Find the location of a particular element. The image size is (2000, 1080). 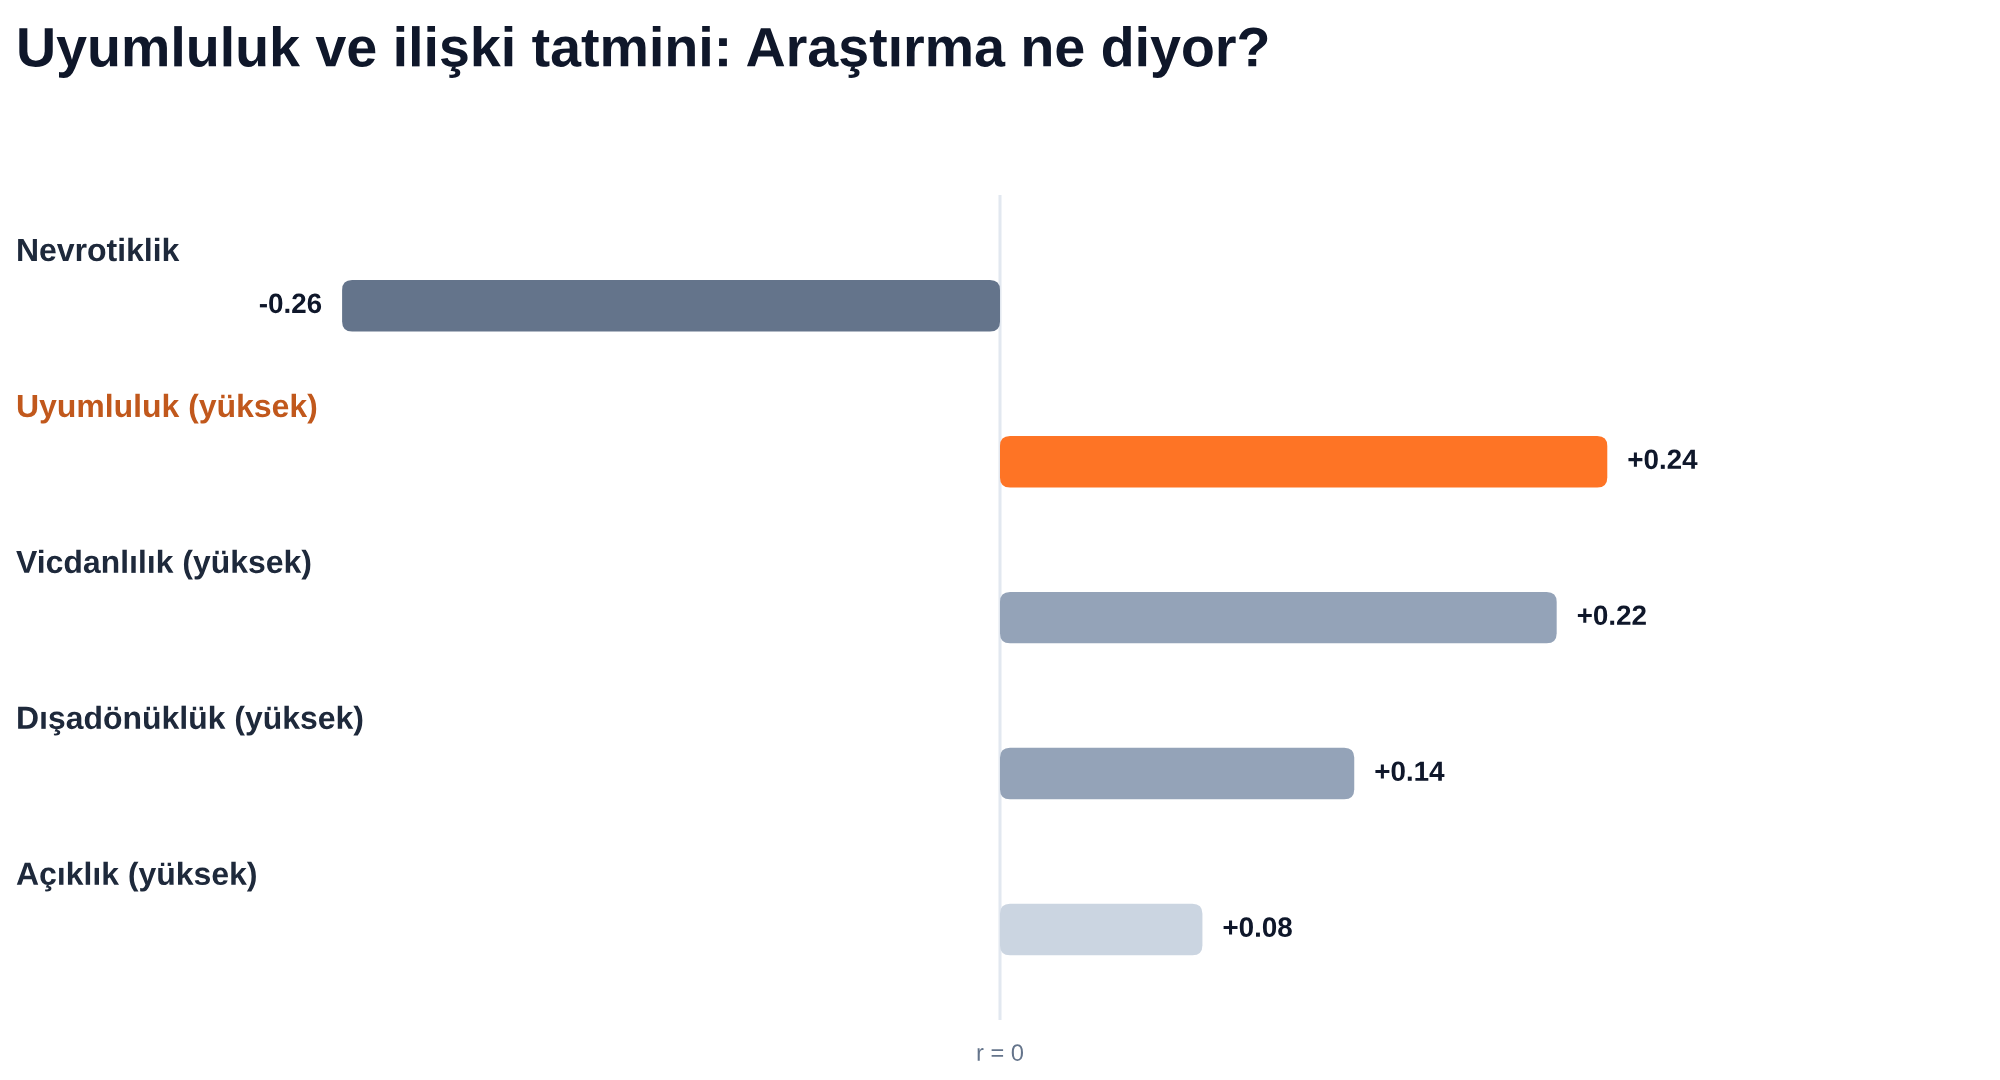

y-tick-label: Dışadönüklük (yüksek) is located at coordinates (190, 720).